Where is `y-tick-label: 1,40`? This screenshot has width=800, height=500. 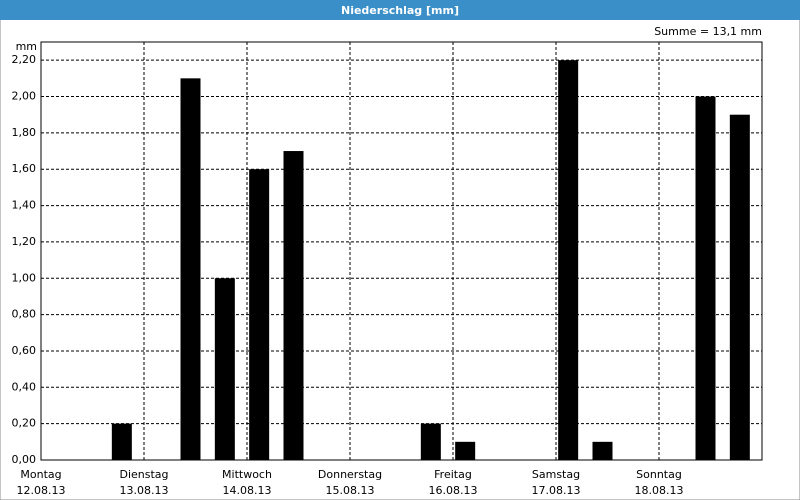
y-tick-label: 1,40 is located at coordinates (24, 205).